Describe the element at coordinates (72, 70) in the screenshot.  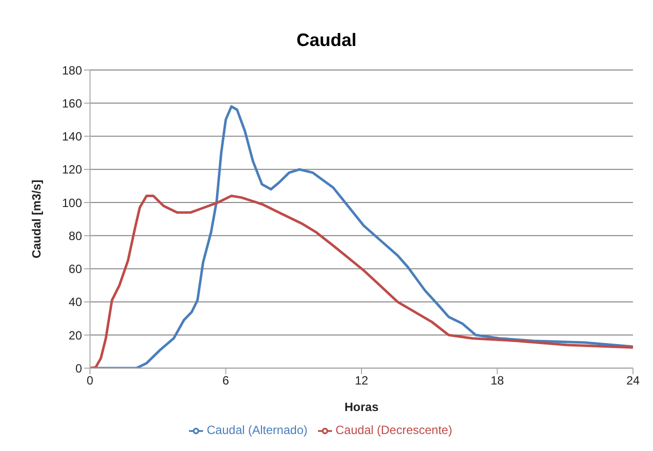
I see `y-tick-label: 180` at that location.